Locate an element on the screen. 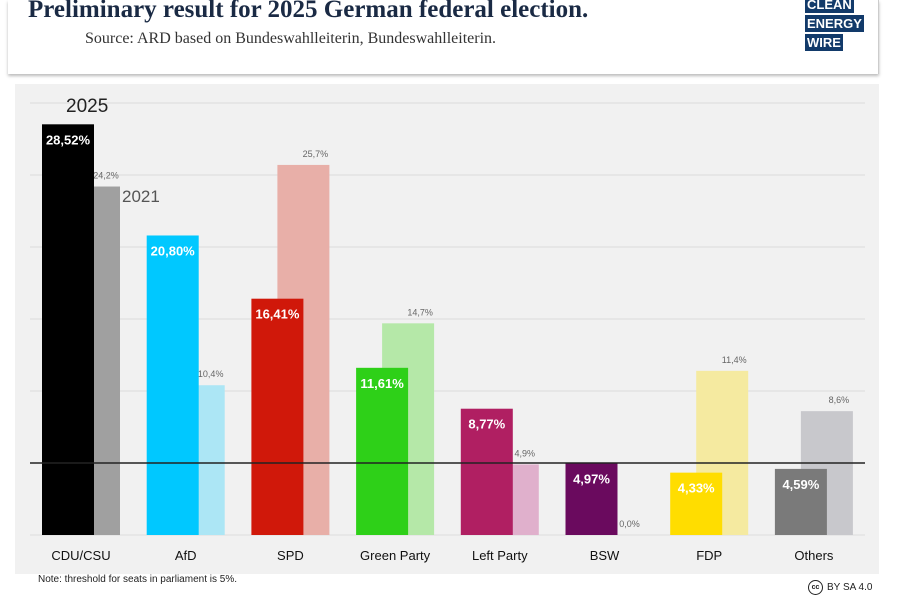  category-label: Others is located at coordinates (814, 555).